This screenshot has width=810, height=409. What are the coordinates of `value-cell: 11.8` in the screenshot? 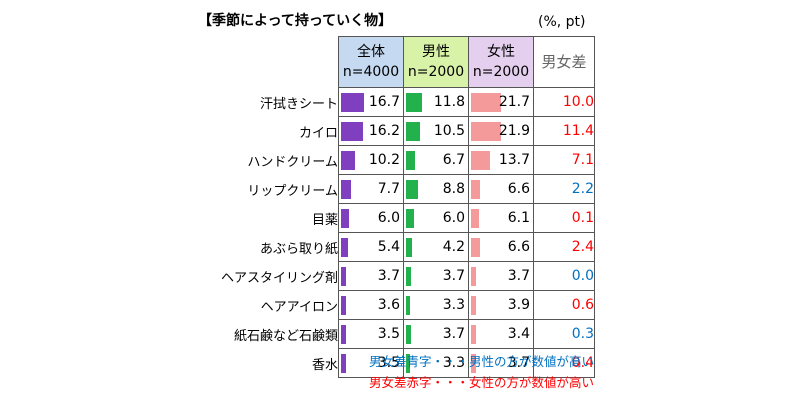 It's located at (436, 102).